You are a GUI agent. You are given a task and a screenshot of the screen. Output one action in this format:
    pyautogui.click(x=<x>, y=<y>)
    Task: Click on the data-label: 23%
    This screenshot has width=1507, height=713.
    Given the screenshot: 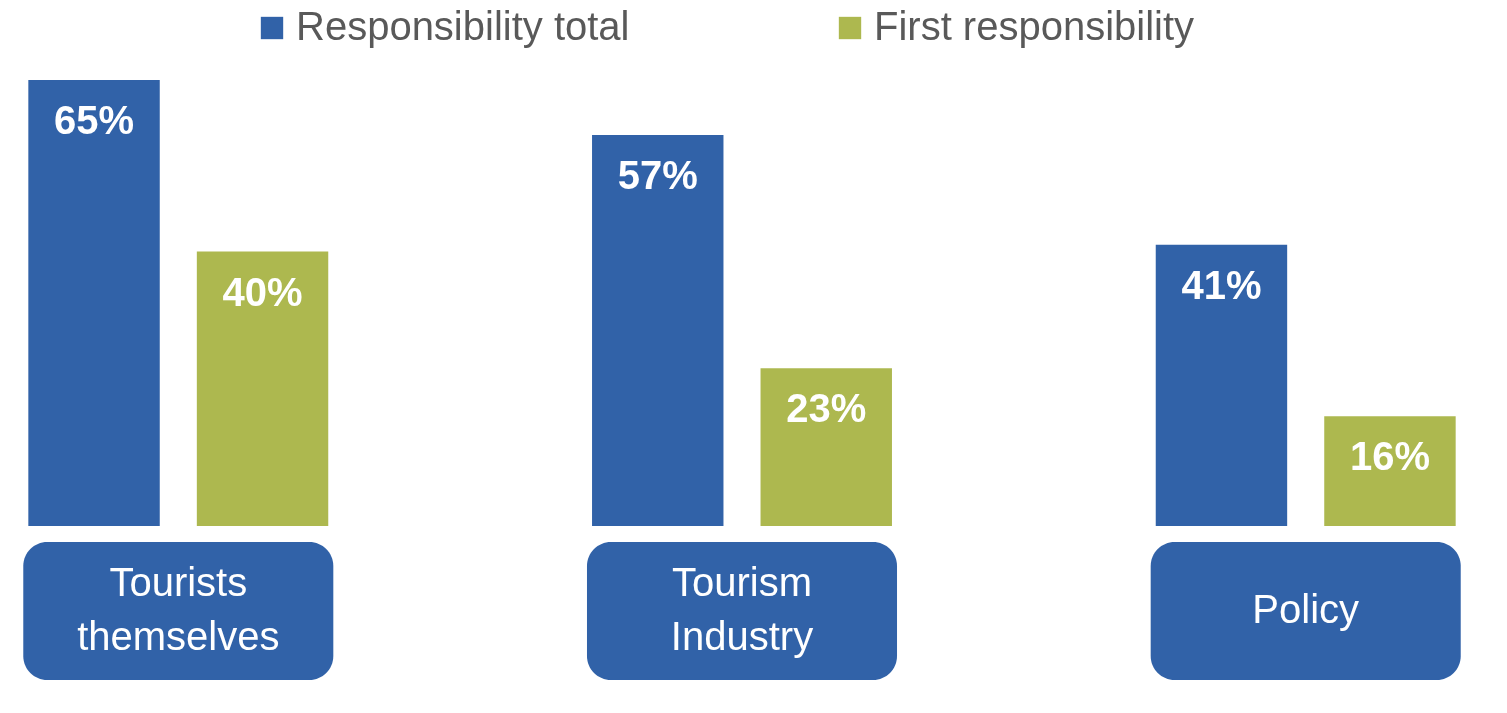 What is the action you would take?
    pyautogui.click(x=826, y=408)
    